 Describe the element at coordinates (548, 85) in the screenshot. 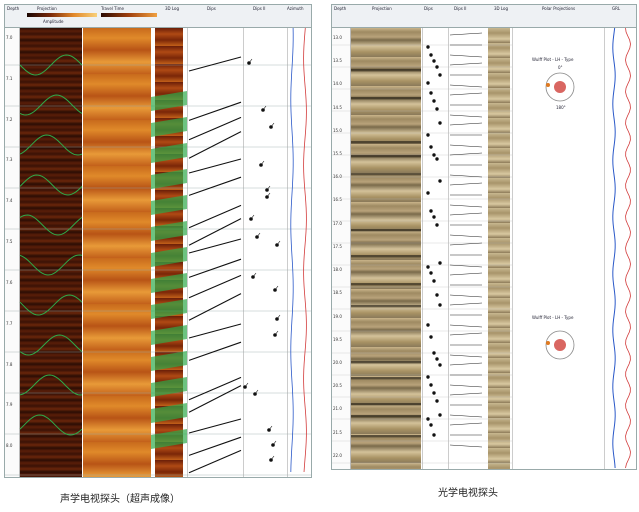

I see `stereonet-1-pole` at that location.